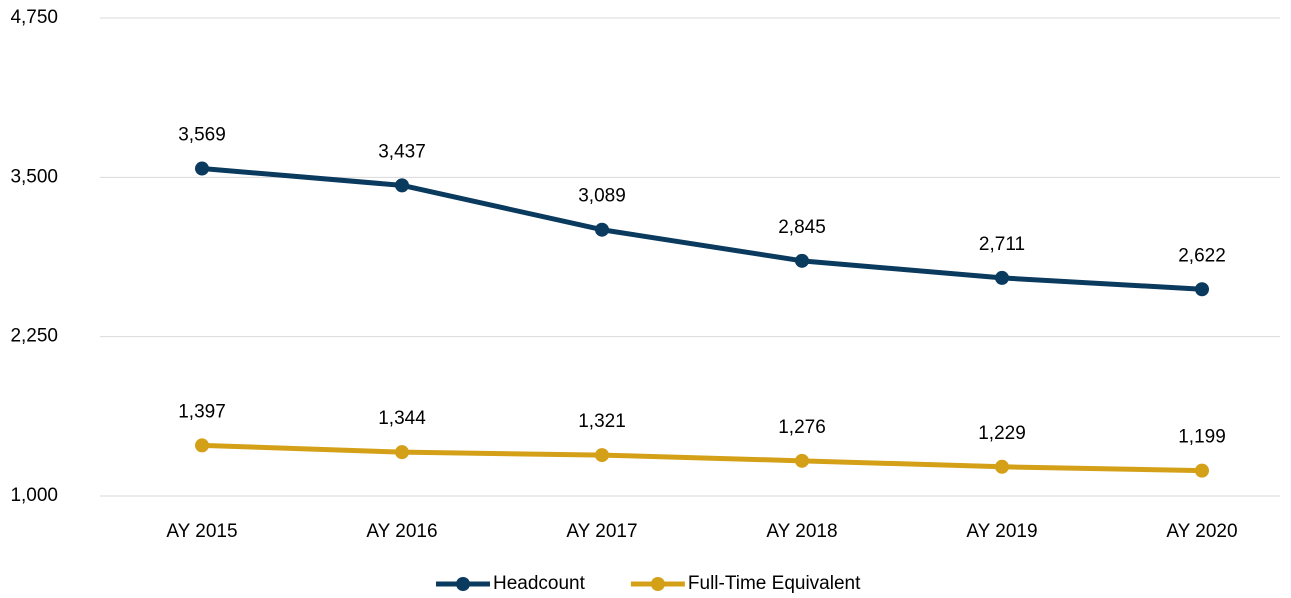 Image resolution: width=1291 pixels, height=598 pixels. What do you see at coordinates (402, 151) in the screenshot?
I see `data-label: 3,437` at bounding box center [402, 151].